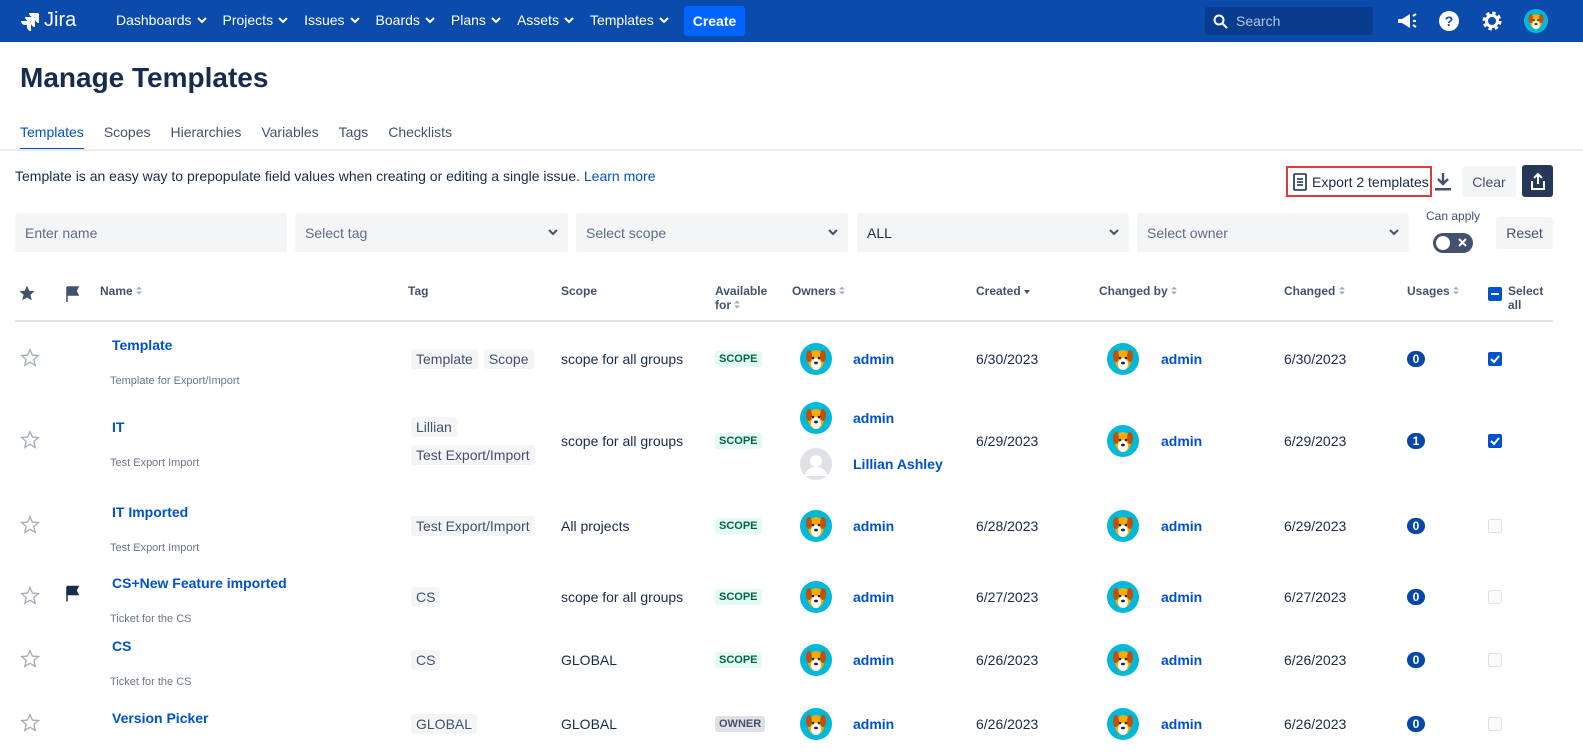 Image resolution: width=1583 pixels, height=754 pixels. I want to click on nav-item: Dashboards, so click(161, 20).